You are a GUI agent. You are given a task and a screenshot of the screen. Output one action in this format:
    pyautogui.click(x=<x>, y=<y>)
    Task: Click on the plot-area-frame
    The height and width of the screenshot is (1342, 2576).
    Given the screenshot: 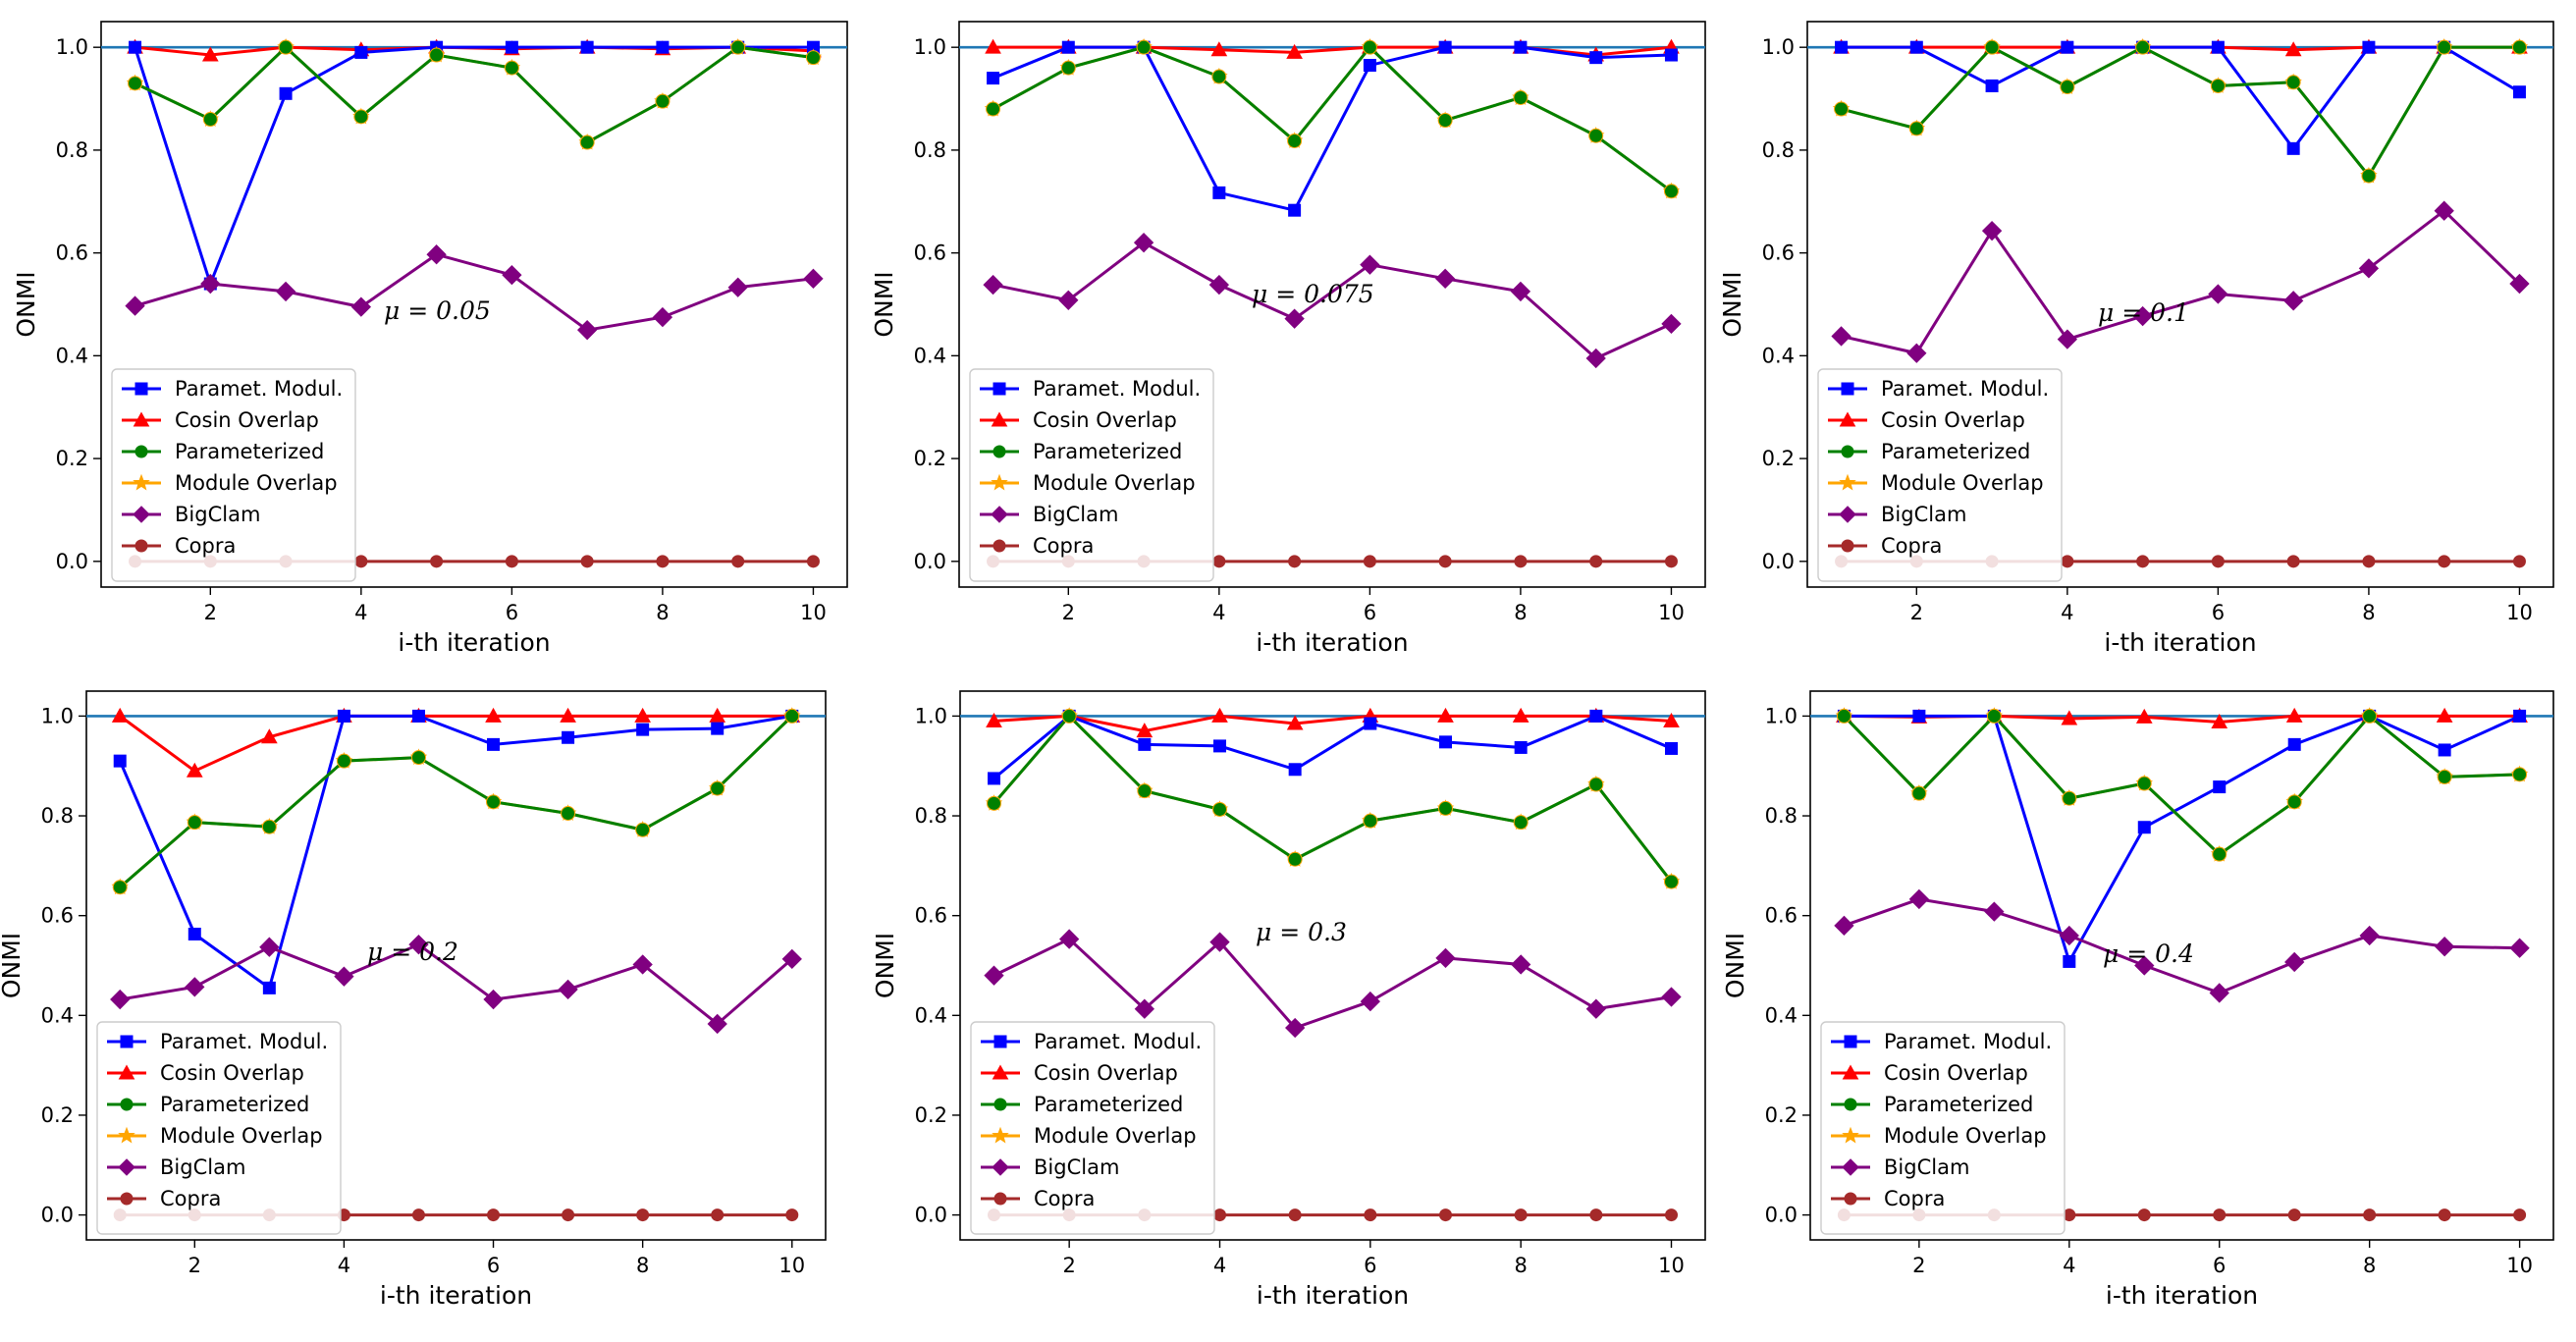 What is the action you would take?
    pyautogui.click(x=456, y=965)
    